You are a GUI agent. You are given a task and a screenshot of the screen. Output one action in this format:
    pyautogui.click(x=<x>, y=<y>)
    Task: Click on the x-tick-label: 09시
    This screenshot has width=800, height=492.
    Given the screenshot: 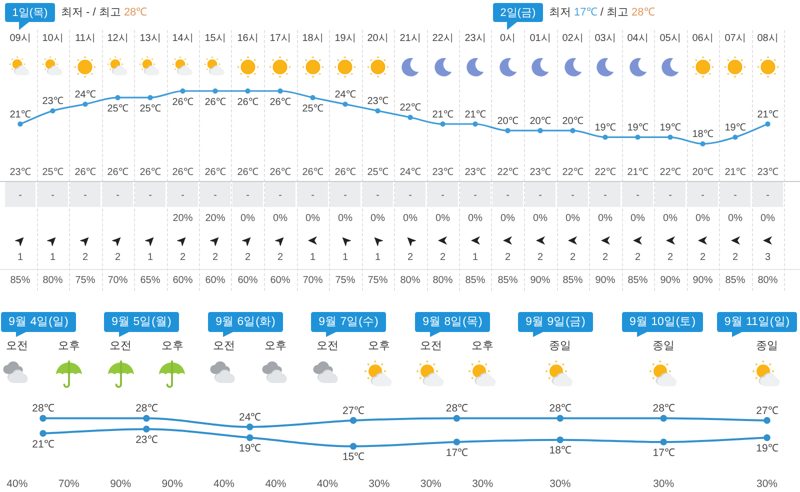 What is the action you would take?
    pyautogui.click(x=20, y=38)
    